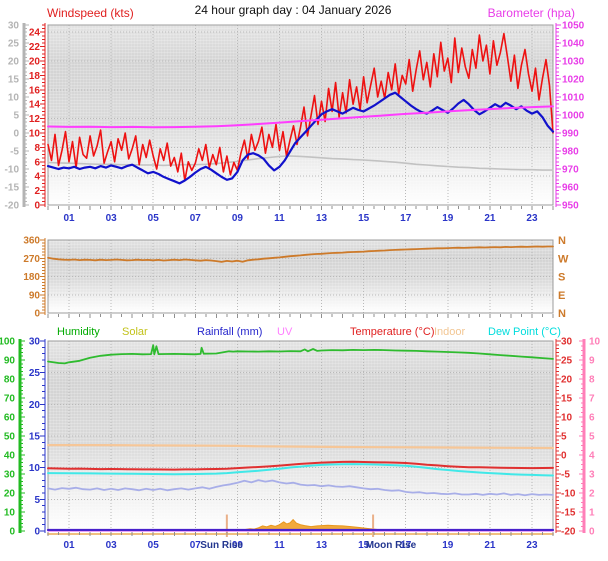 The height and width of the screenshot is (561, 608). I want to click on svg-text: 980, so click(570, 152).